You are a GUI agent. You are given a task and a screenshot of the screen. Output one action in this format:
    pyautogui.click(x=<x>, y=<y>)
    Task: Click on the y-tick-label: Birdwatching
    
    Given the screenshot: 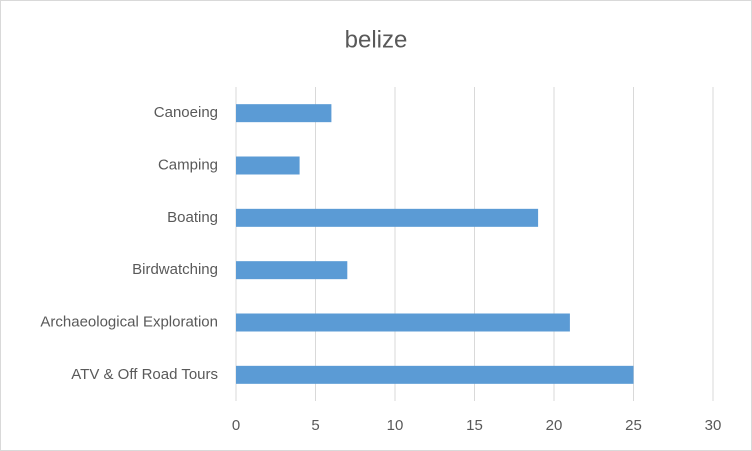 What is the action you would take?
    pyautogui.click(x=175, y=269)
    